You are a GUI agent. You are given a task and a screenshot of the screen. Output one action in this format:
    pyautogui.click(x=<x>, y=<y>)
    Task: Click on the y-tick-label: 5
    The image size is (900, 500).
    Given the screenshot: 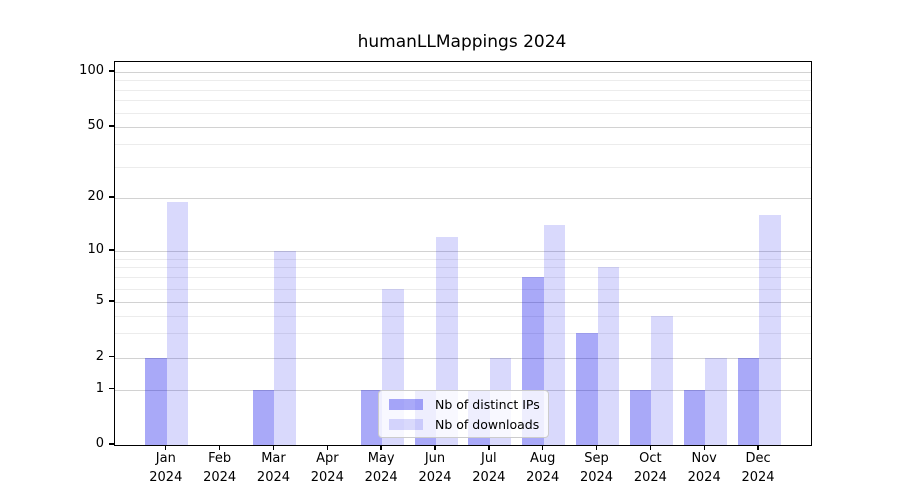 What is the action you would take?
    pyautogui.click(x=99, y=300)
    